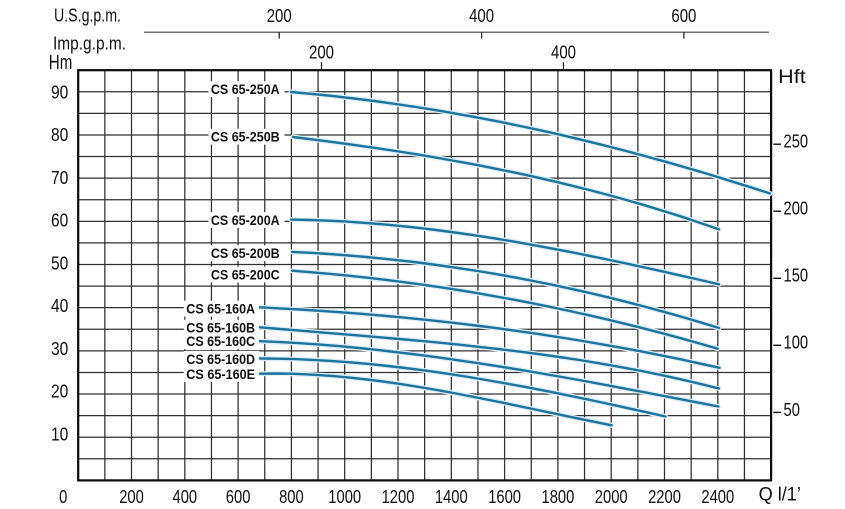 Image resolution: width=845 pixels, height=509 pixels. I want to click on svg-text: CS 65-160C, so click(220, 341).